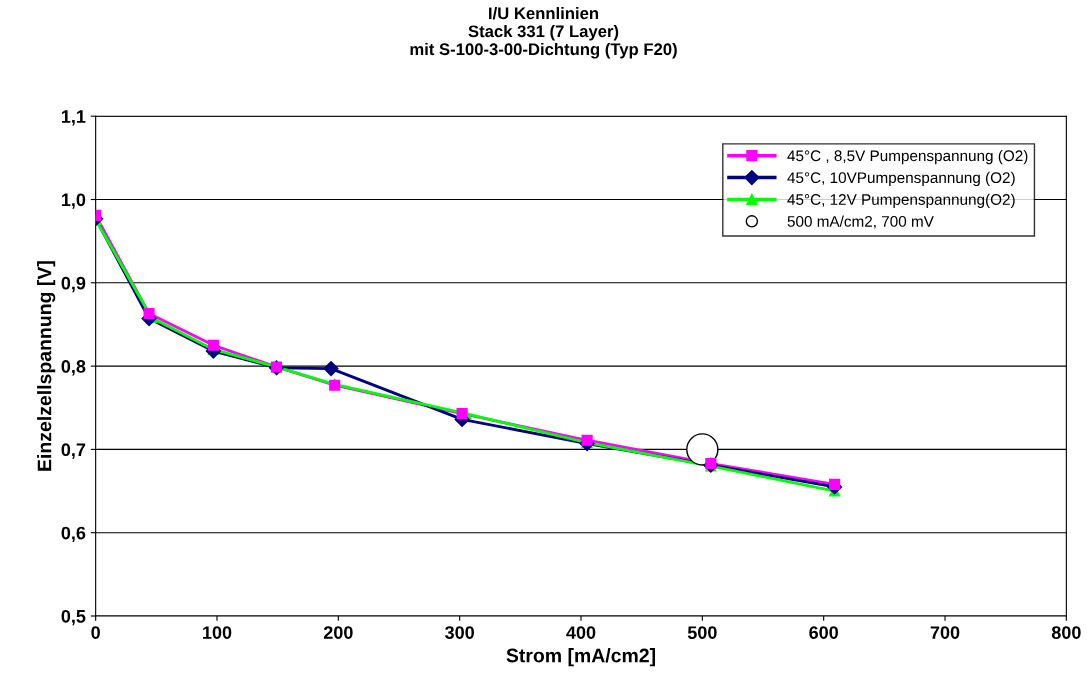 The height and width of the screenshot is (700, 1087). I want to click on x-tick-label: 0, so click(95, 632).